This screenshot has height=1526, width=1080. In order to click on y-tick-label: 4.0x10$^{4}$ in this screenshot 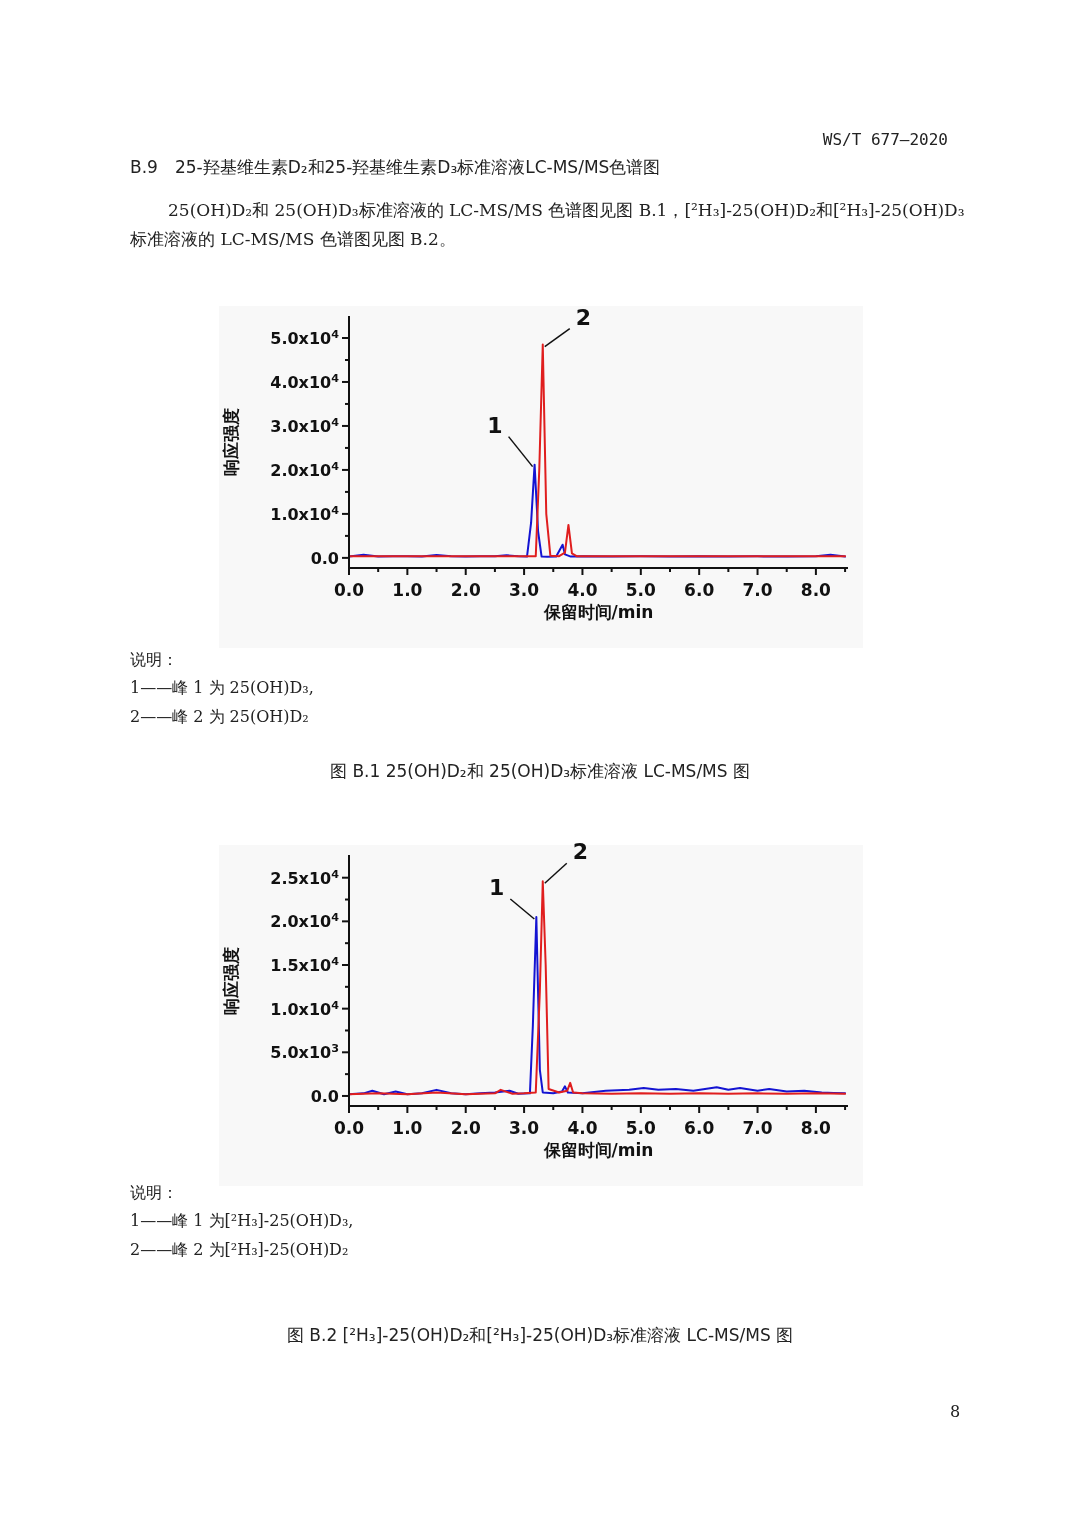, I will do `click(305, 381)`.